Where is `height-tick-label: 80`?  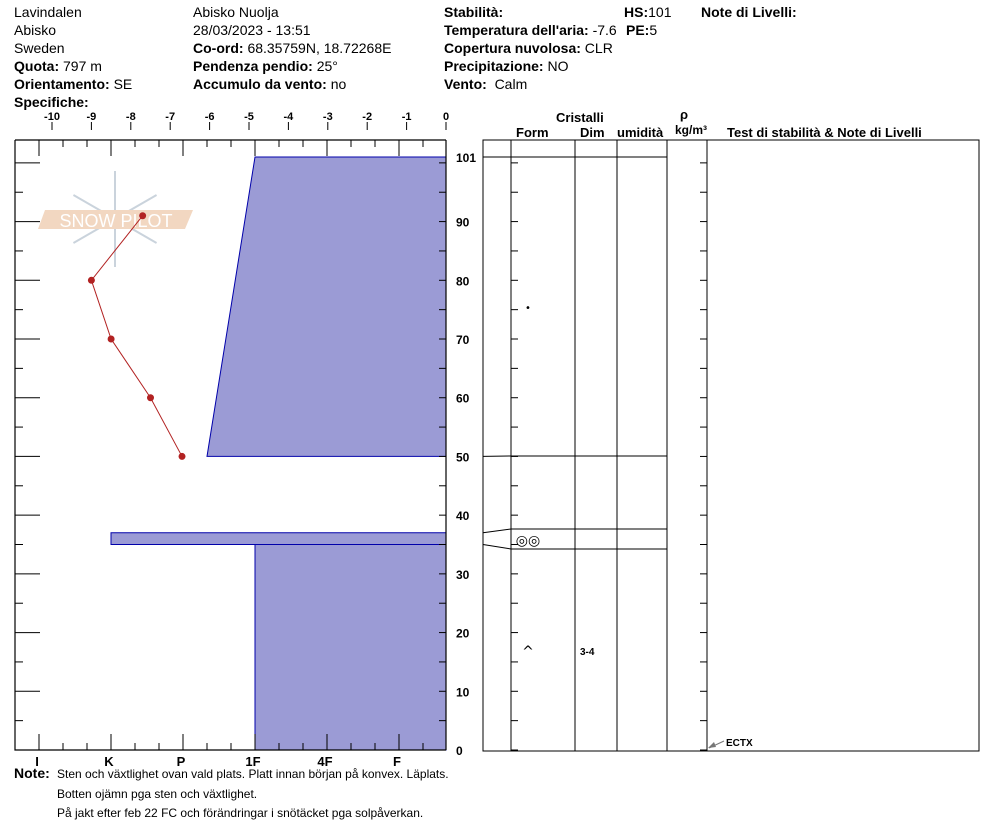 height-tick-label: 80 is located at coordinates (463, 281).